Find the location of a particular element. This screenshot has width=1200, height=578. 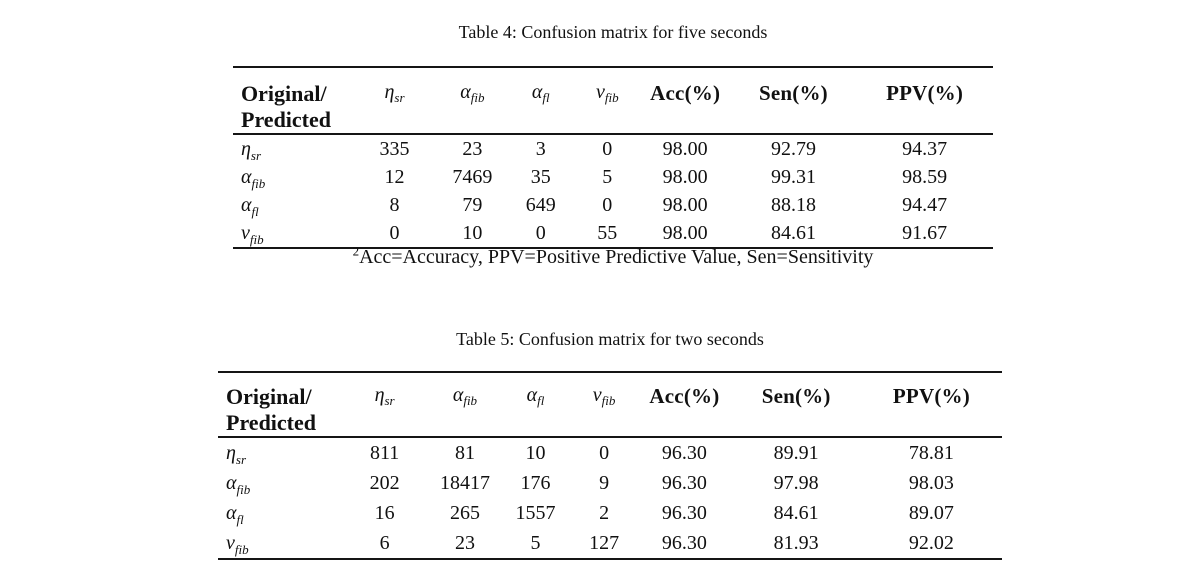

matrix-cell: 79 is located at coordinates (472, 204).